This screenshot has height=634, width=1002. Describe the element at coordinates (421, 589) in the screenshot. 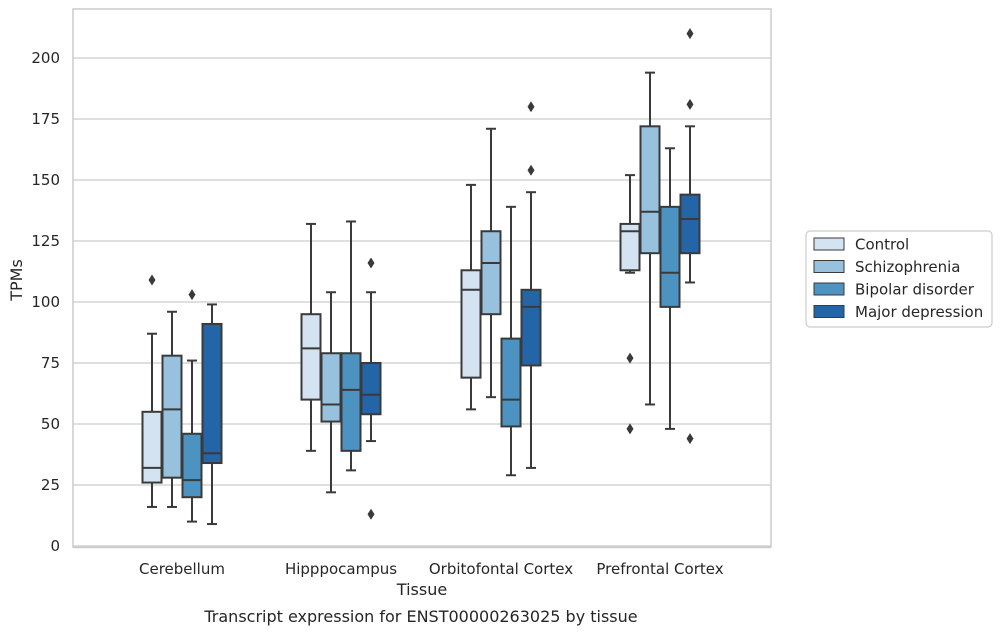

I see `x-axis-label: Tissue` at that location.